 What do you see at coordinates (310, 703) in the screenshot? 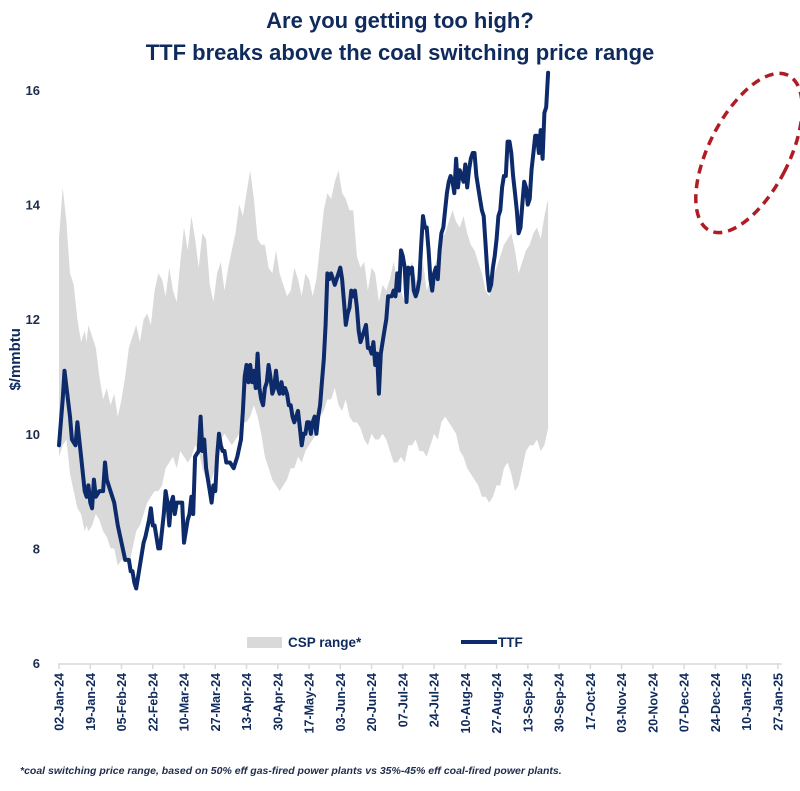
I see `x-tick-label: 17-May-24` at bounding box center [310, 703].